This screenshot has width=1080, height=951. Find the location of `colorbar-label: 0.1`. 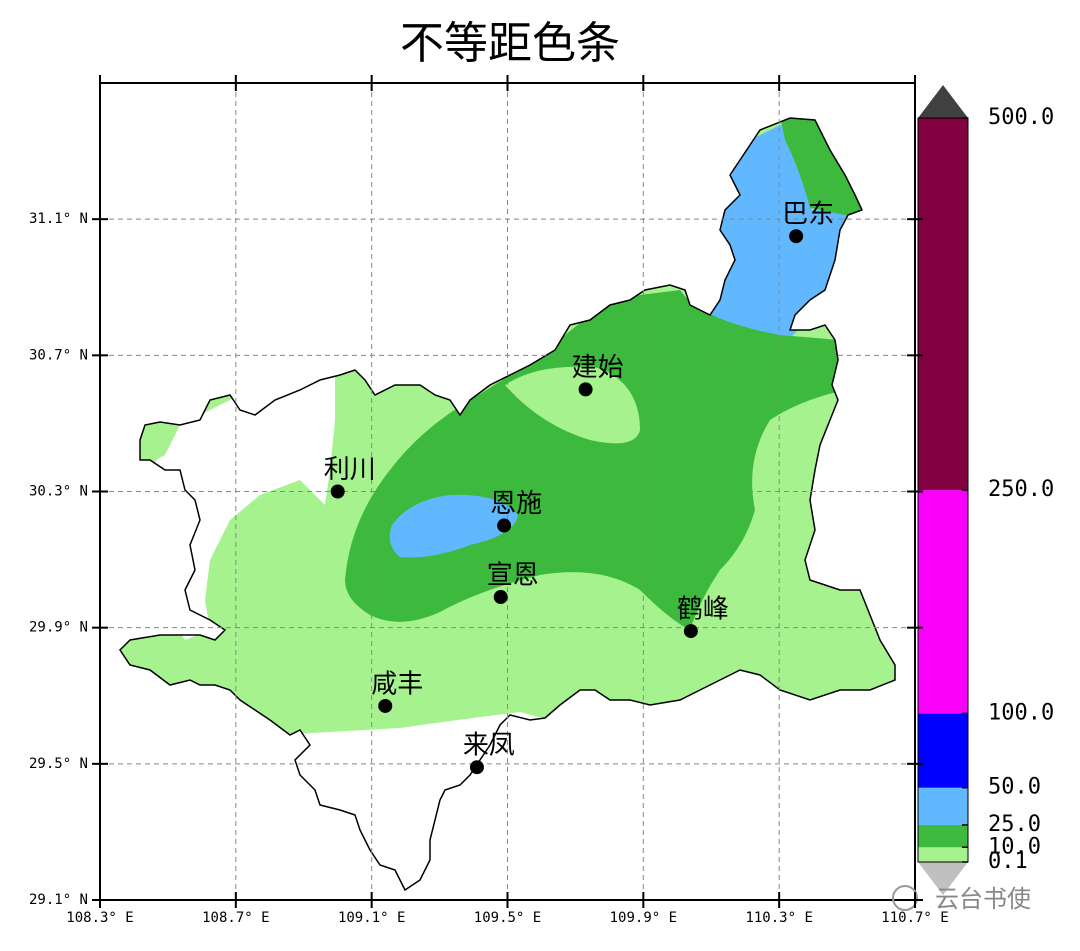

colorbar-label: 0.1 is located at coordinates (1008, 861).